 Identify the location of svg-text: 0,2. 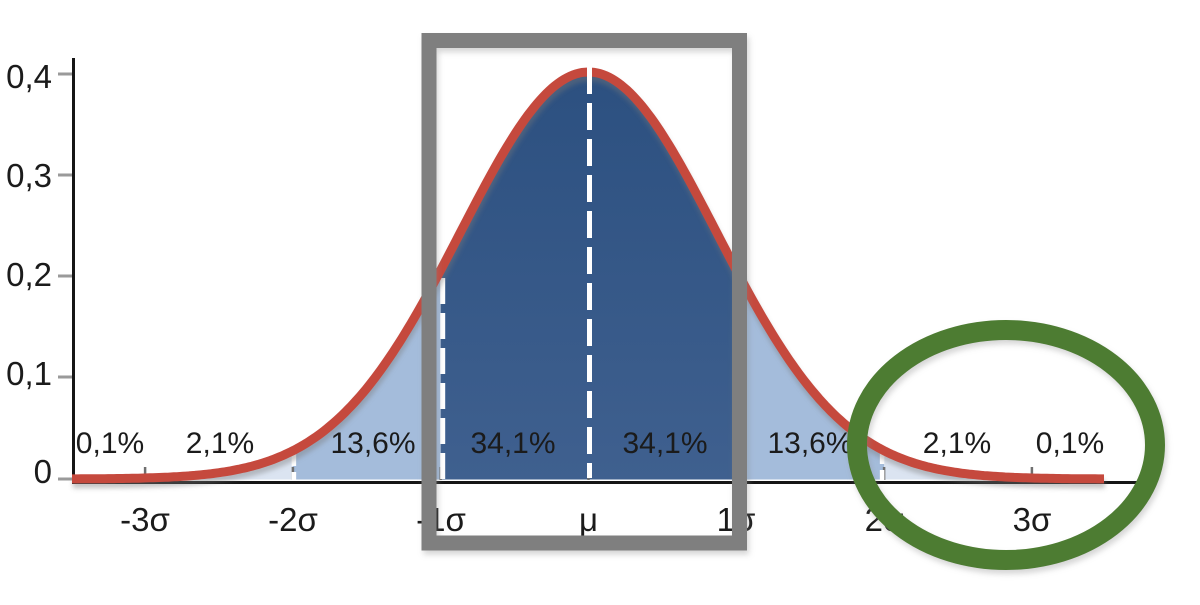
(29, 274).